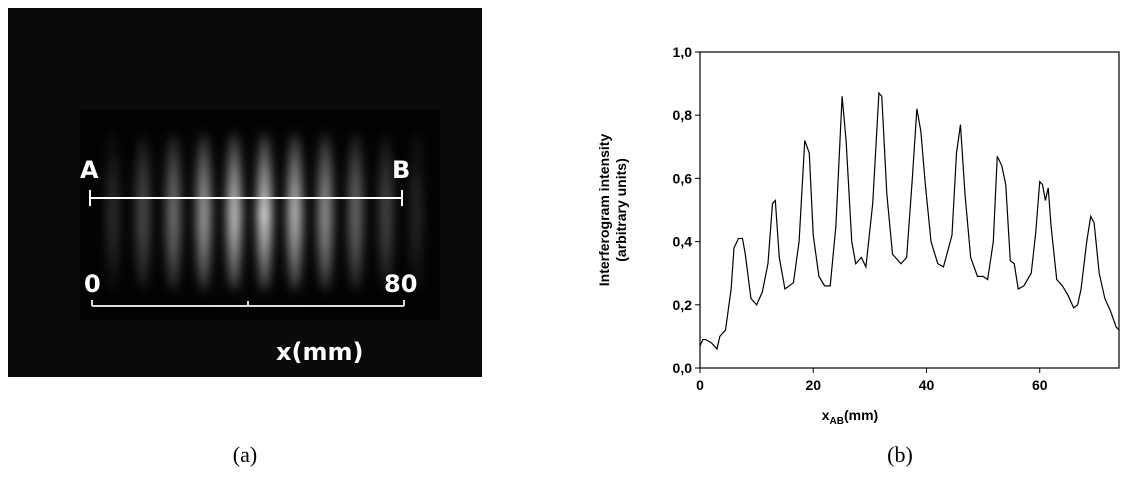 The image size is (1121, 479). Describe the element at coordinates (260, 215) in the screenshot. I see `vignette` at that location.